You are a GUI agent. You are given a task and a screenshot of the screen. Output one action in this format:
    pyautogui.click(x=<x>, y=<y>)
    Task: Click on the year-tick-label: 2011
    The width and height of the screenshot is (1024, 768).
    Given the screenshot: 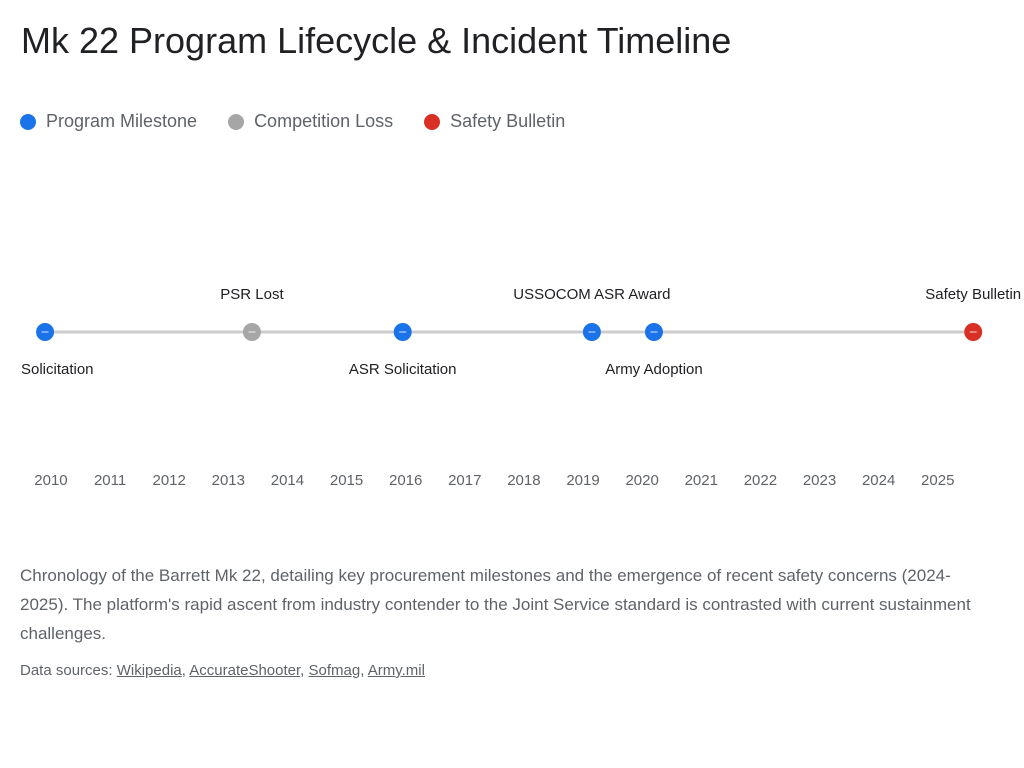 What is the action you would take?
    pyautogui.click(x=110, y=480)
    